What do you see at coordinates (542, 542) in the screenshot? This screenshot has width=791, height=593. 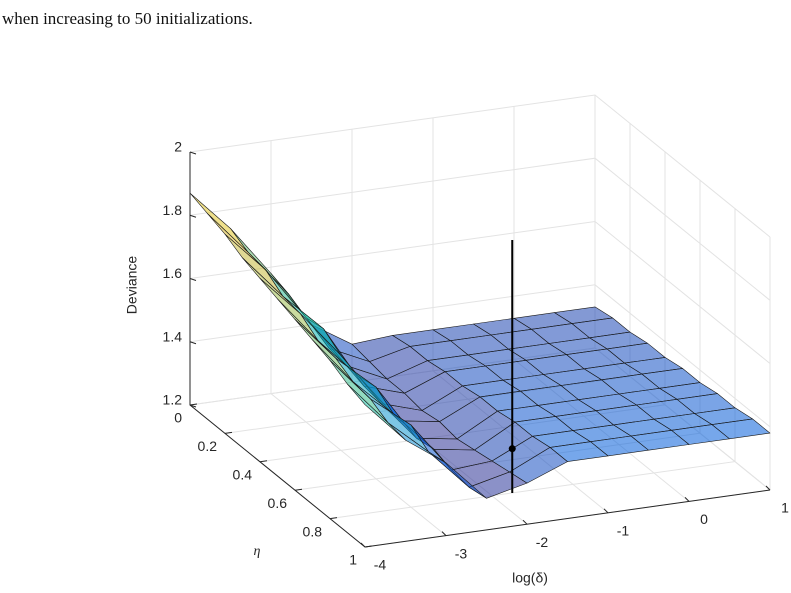 I see `x-tick-label: -2` at bounding box center [542, 542].